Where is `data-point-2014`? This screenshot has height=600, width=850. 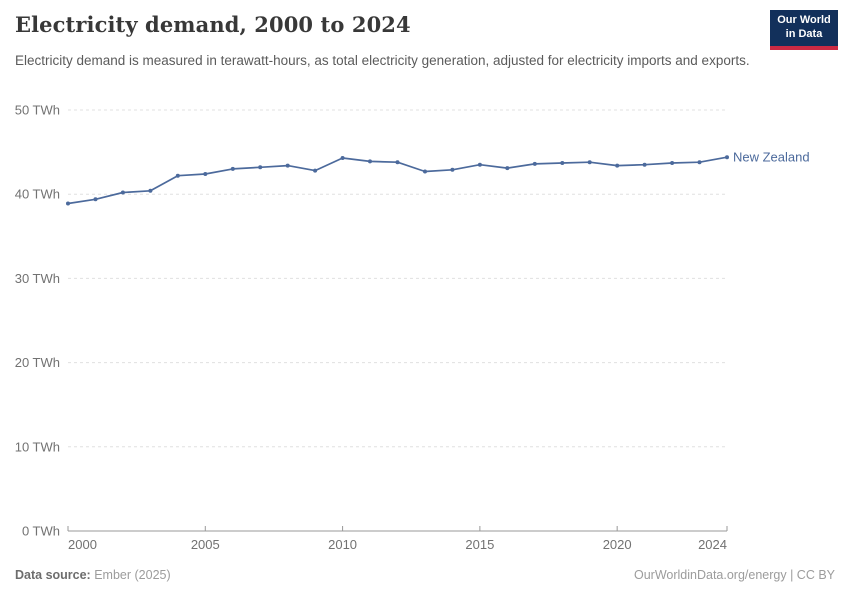 data-point-2014 is located at coordinates (452, 169).